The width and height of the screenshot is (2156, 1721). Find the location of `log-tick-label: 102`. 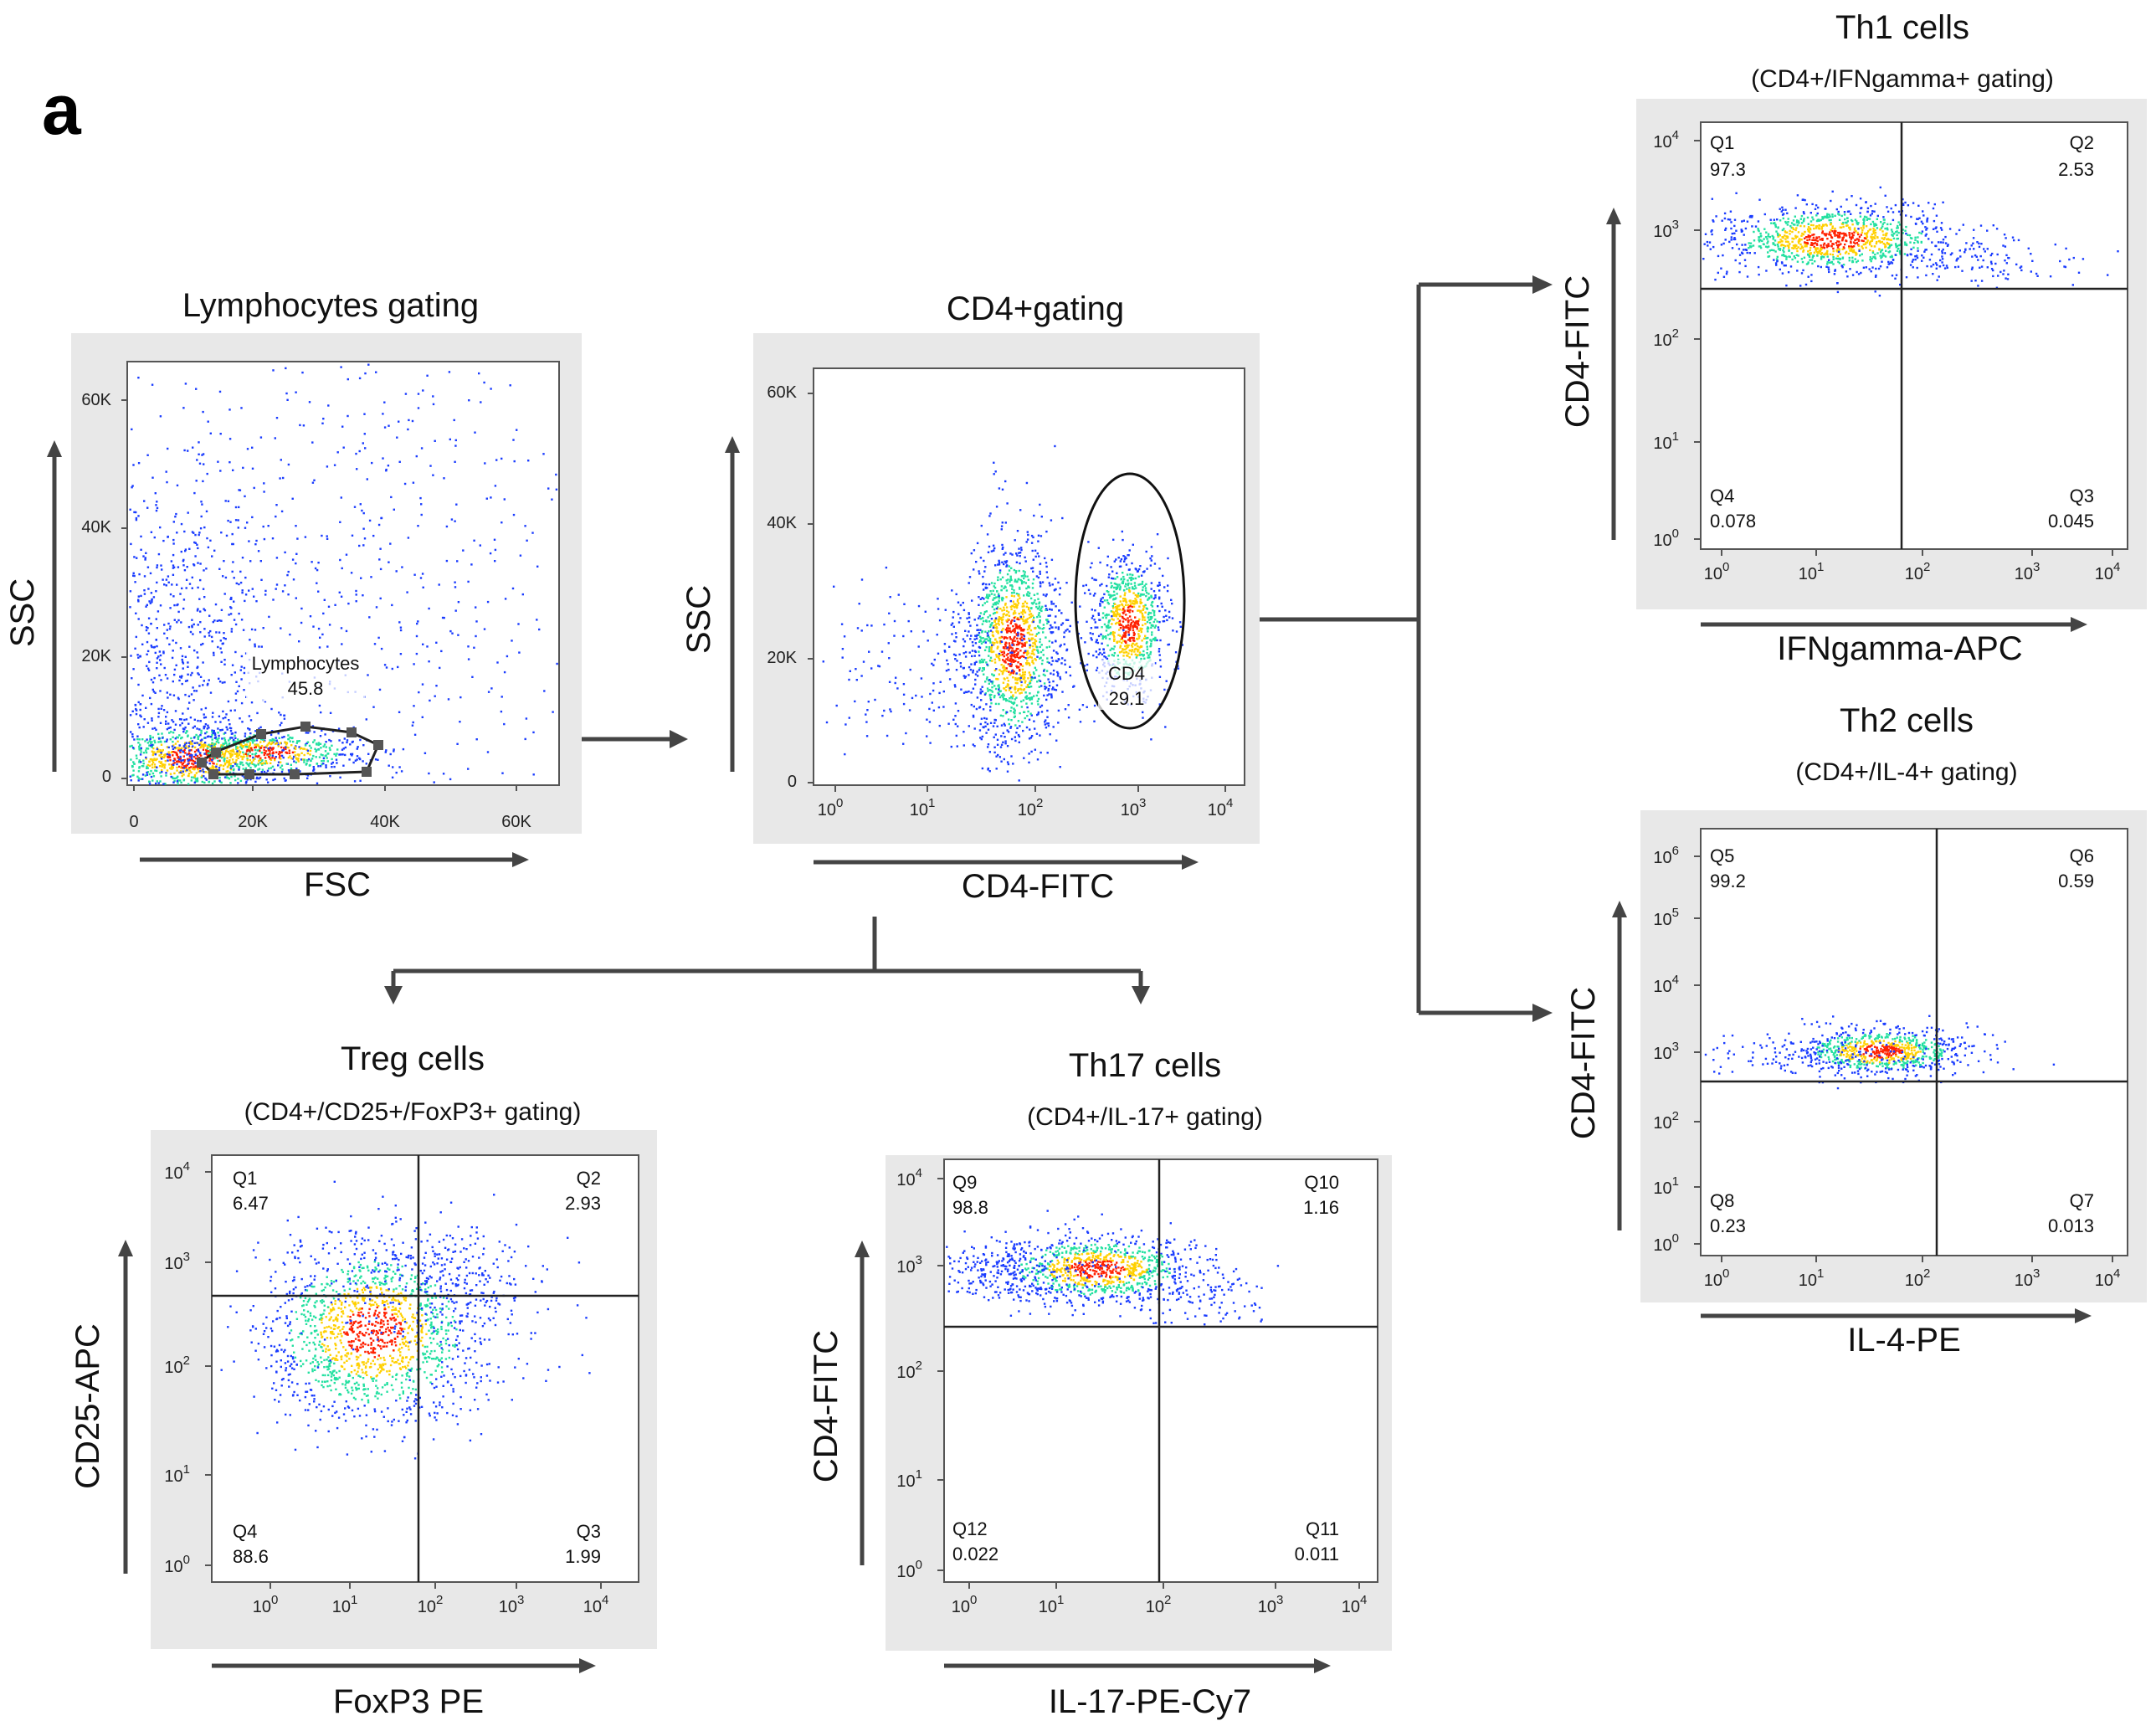

log-tick-label: 102 is located at coordinates (1031, 807).